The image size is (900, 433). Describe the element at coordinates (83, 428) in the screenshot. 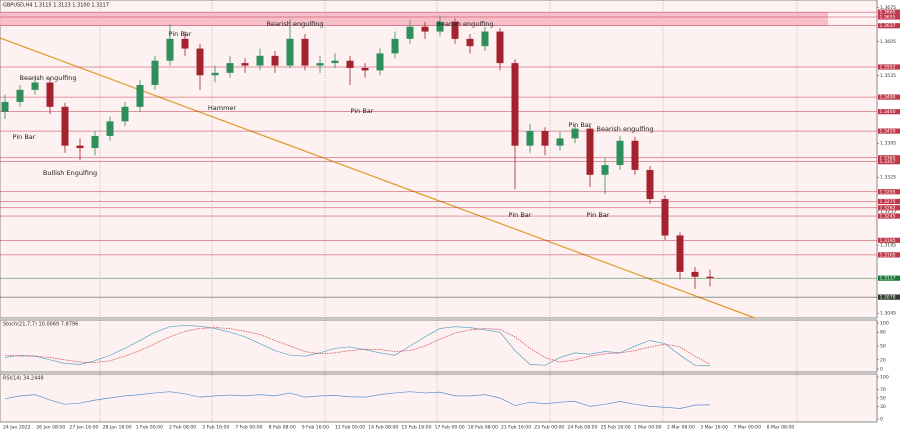

I see `time-label: 27 Jan 16:00` at that location.